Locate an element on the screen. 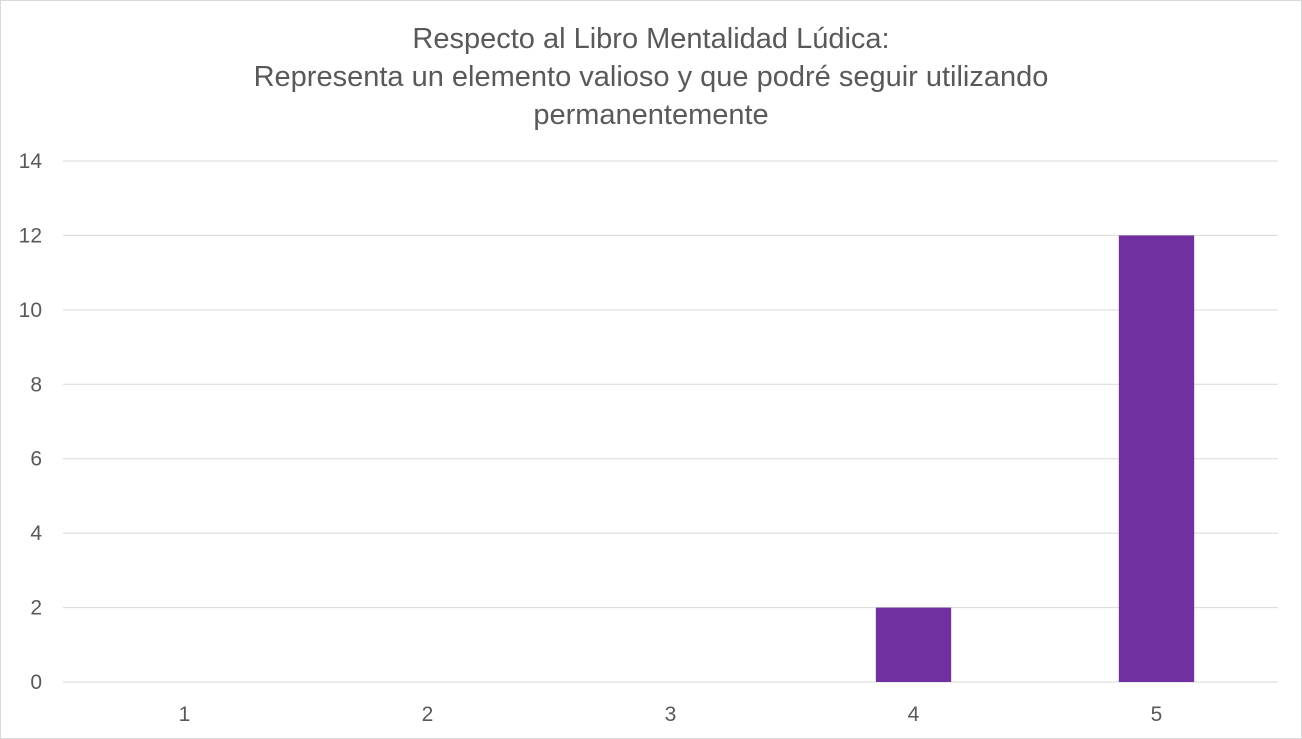  y-tick-label-2: 2 is located at coordinates (36, 608).